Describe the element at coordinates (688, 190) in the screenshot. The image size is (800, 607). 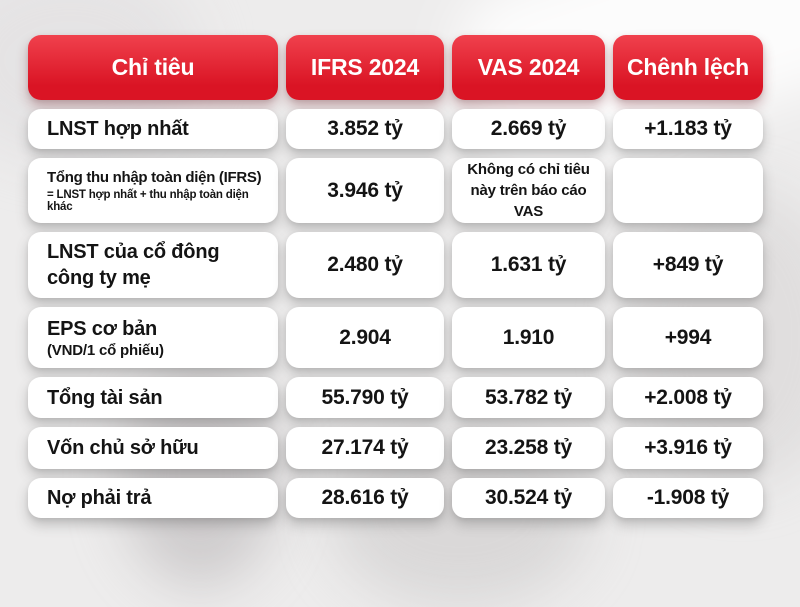
I see `diff-empty-cell` at that location.